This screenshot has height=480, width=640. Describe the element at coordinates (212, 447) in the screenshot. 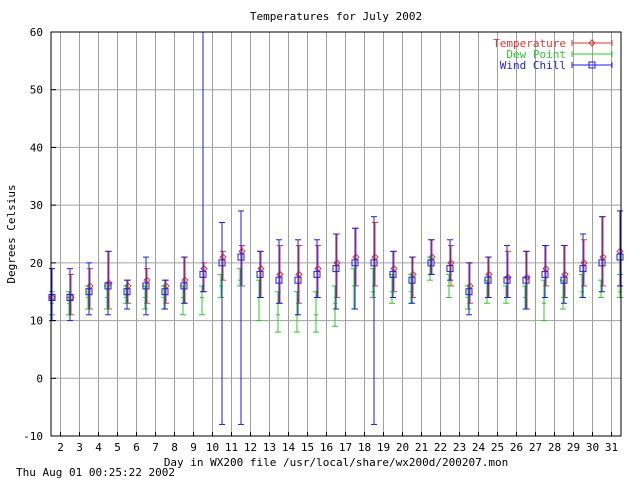

I see `x-tick-label: 10` at that location.